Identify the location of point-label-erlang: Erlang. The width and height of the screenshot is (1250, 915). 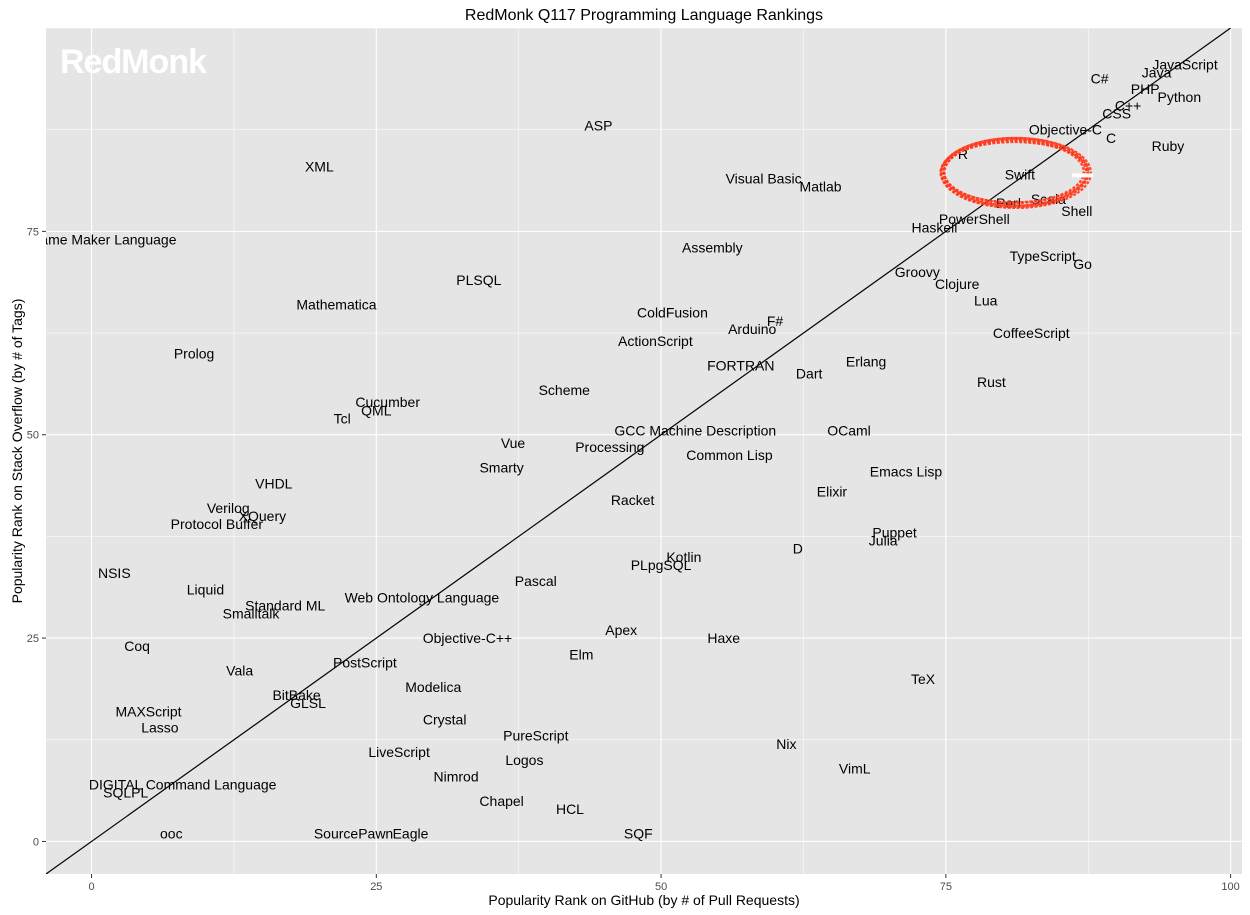
(866, 362).